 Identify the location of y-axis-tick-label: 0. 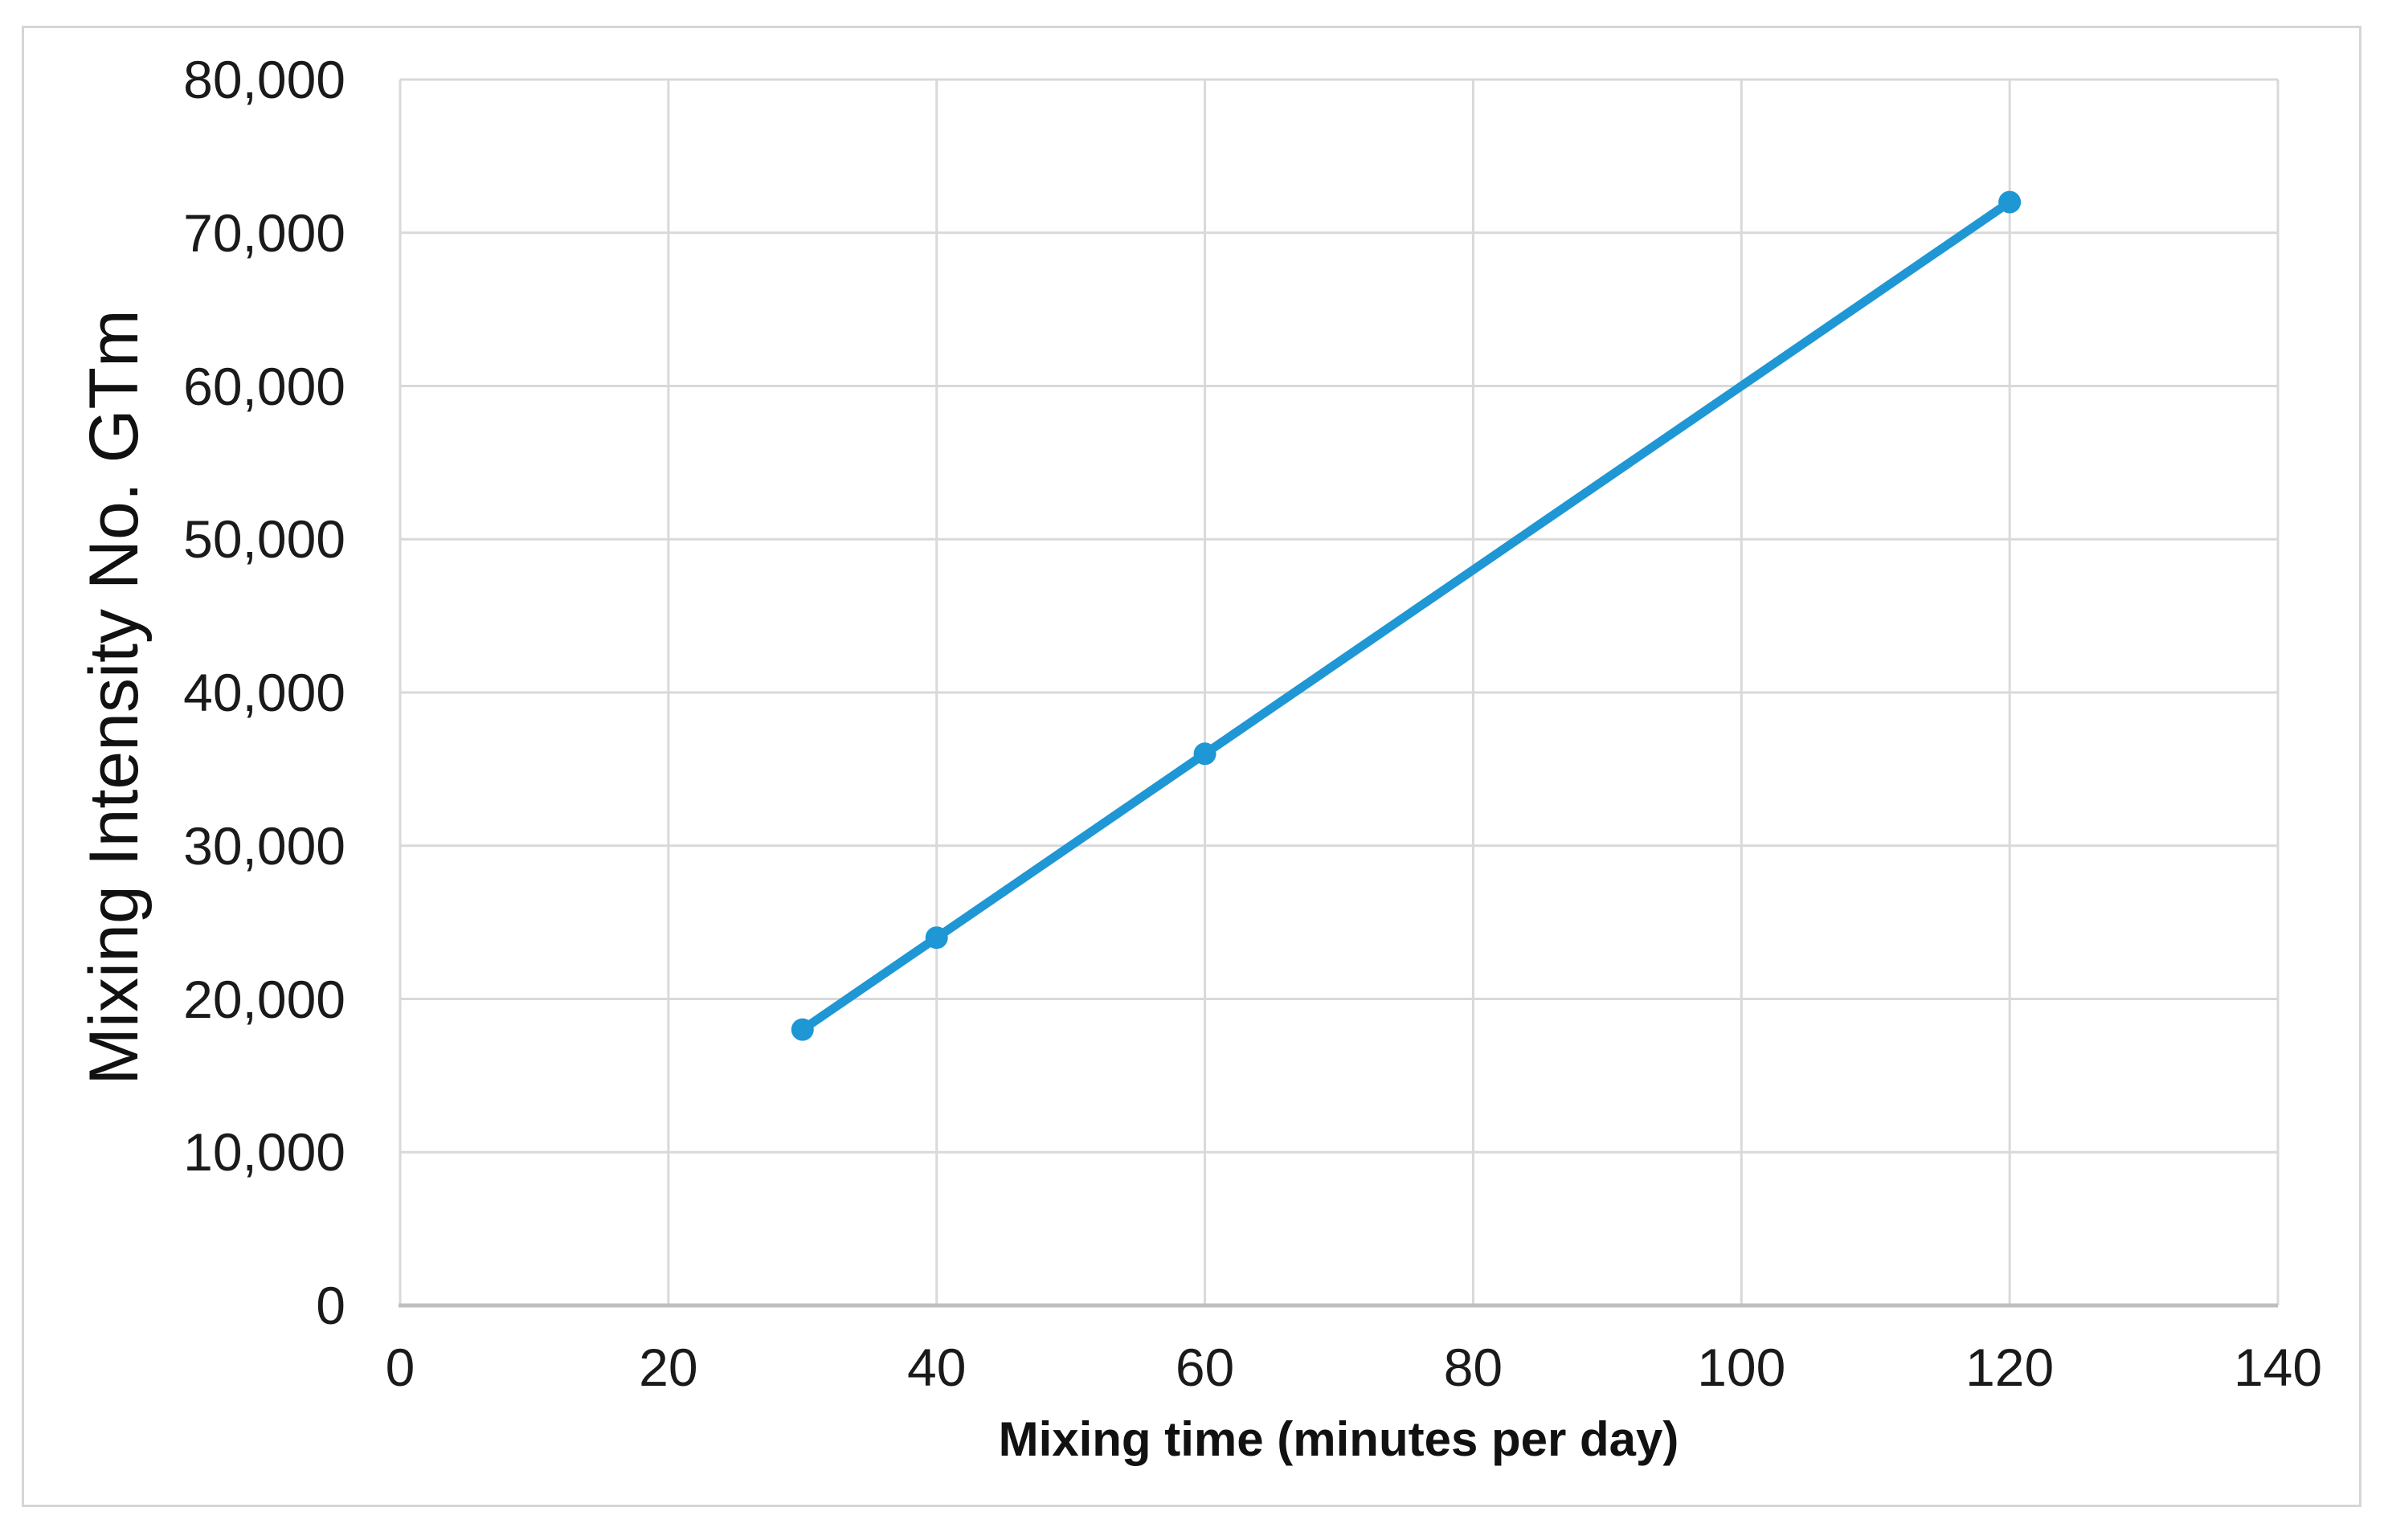
(331, 1305).